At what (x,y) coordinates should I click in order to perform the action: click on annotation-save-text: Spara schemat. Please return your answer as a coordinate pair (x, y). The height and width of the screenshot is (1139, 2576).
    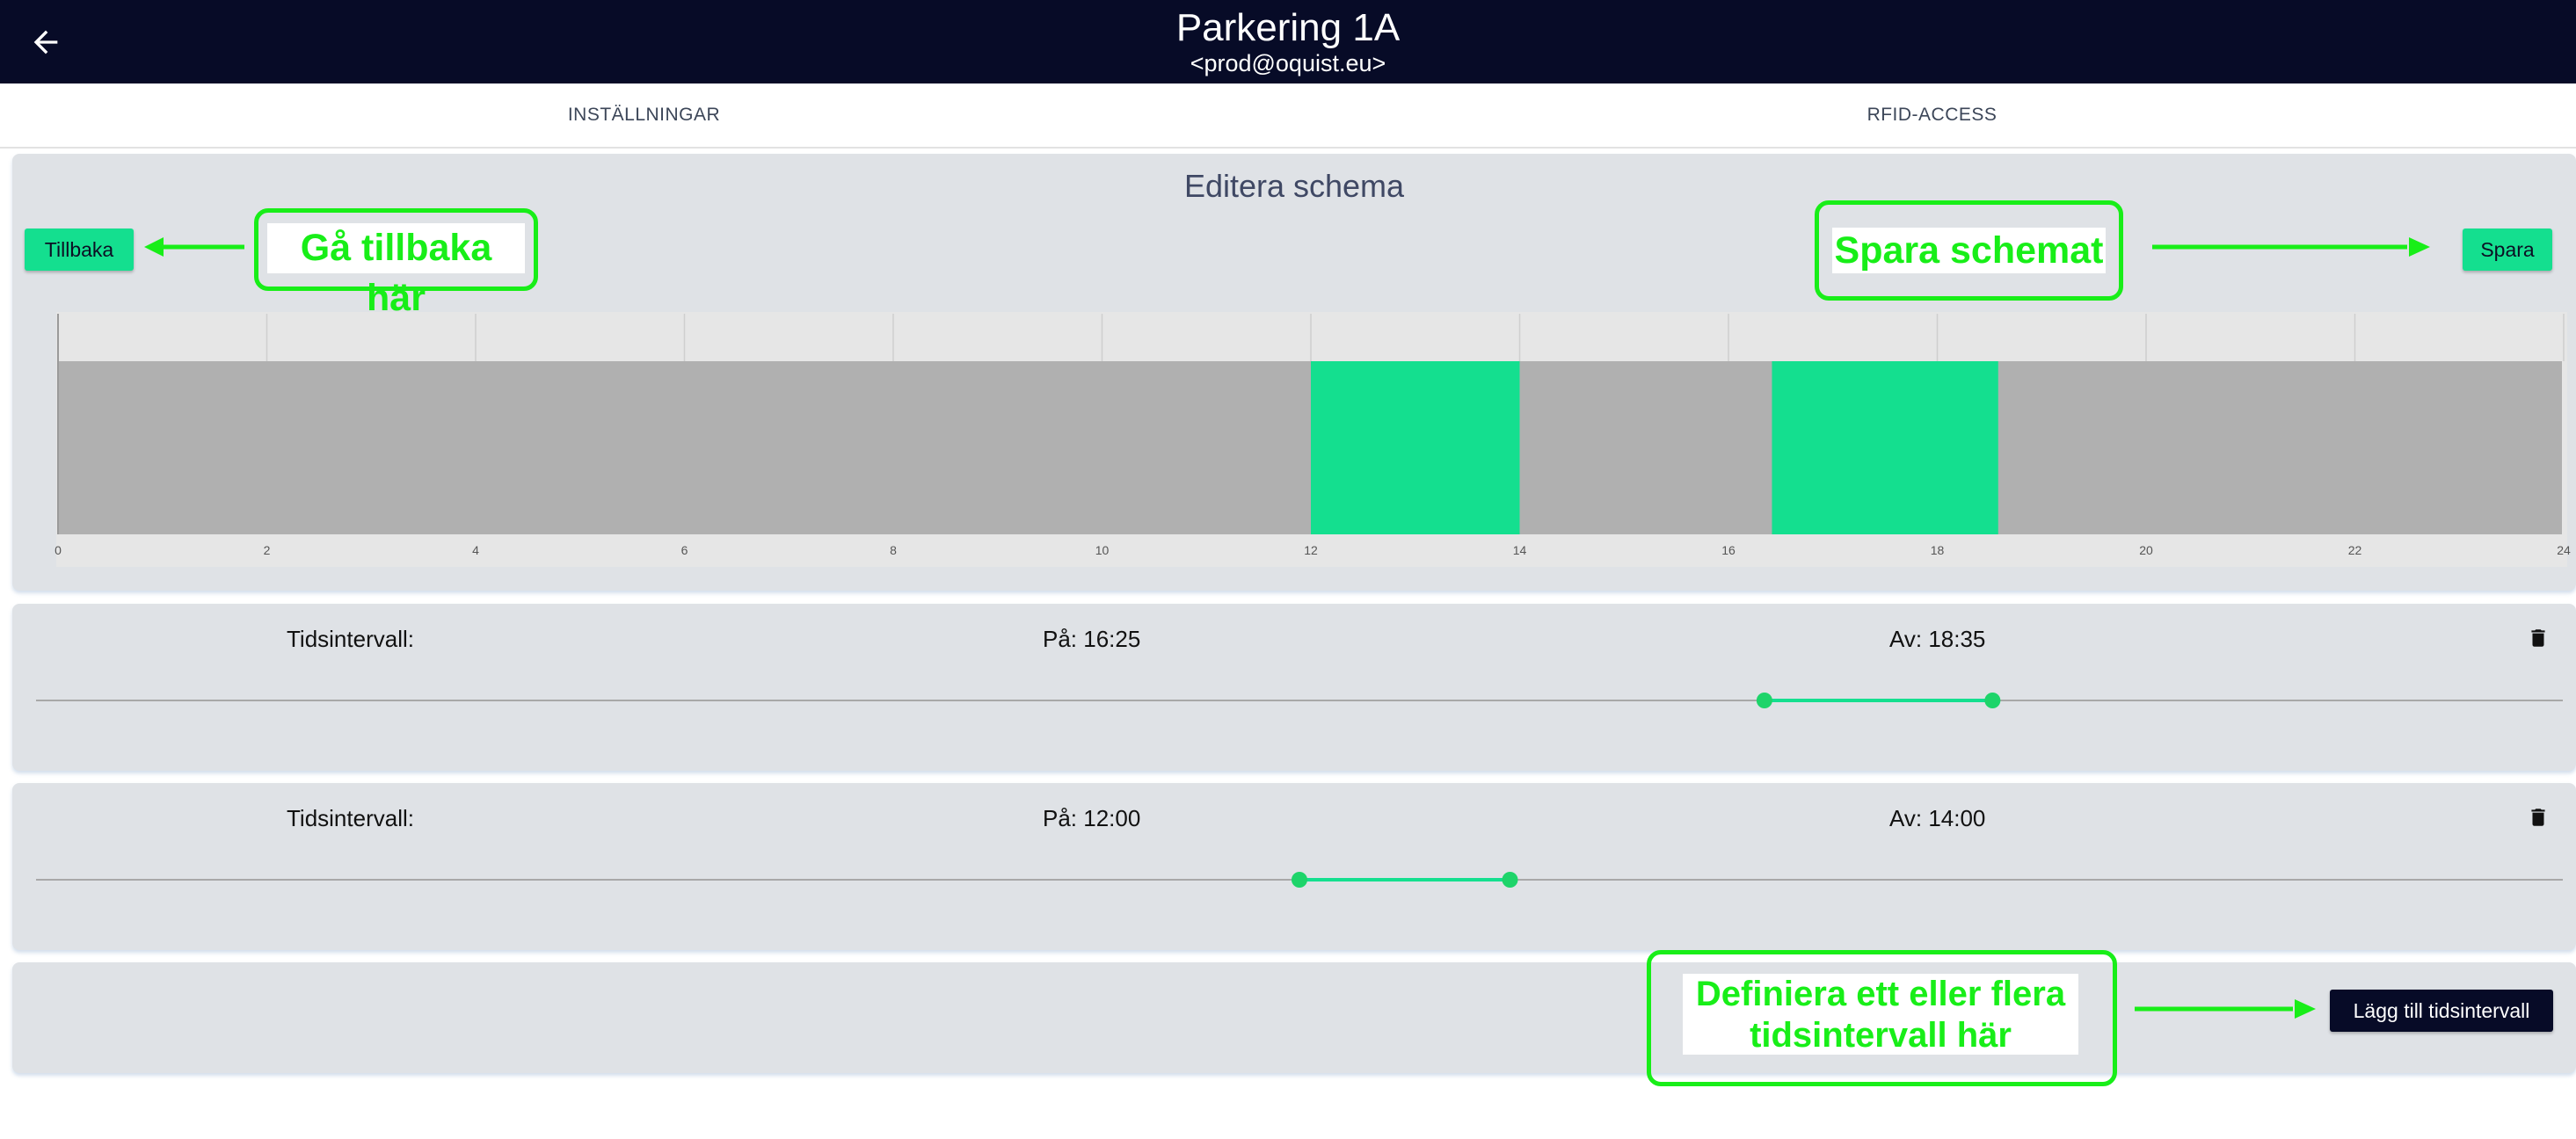
    Looking at the image, I should click on (1969, 250).